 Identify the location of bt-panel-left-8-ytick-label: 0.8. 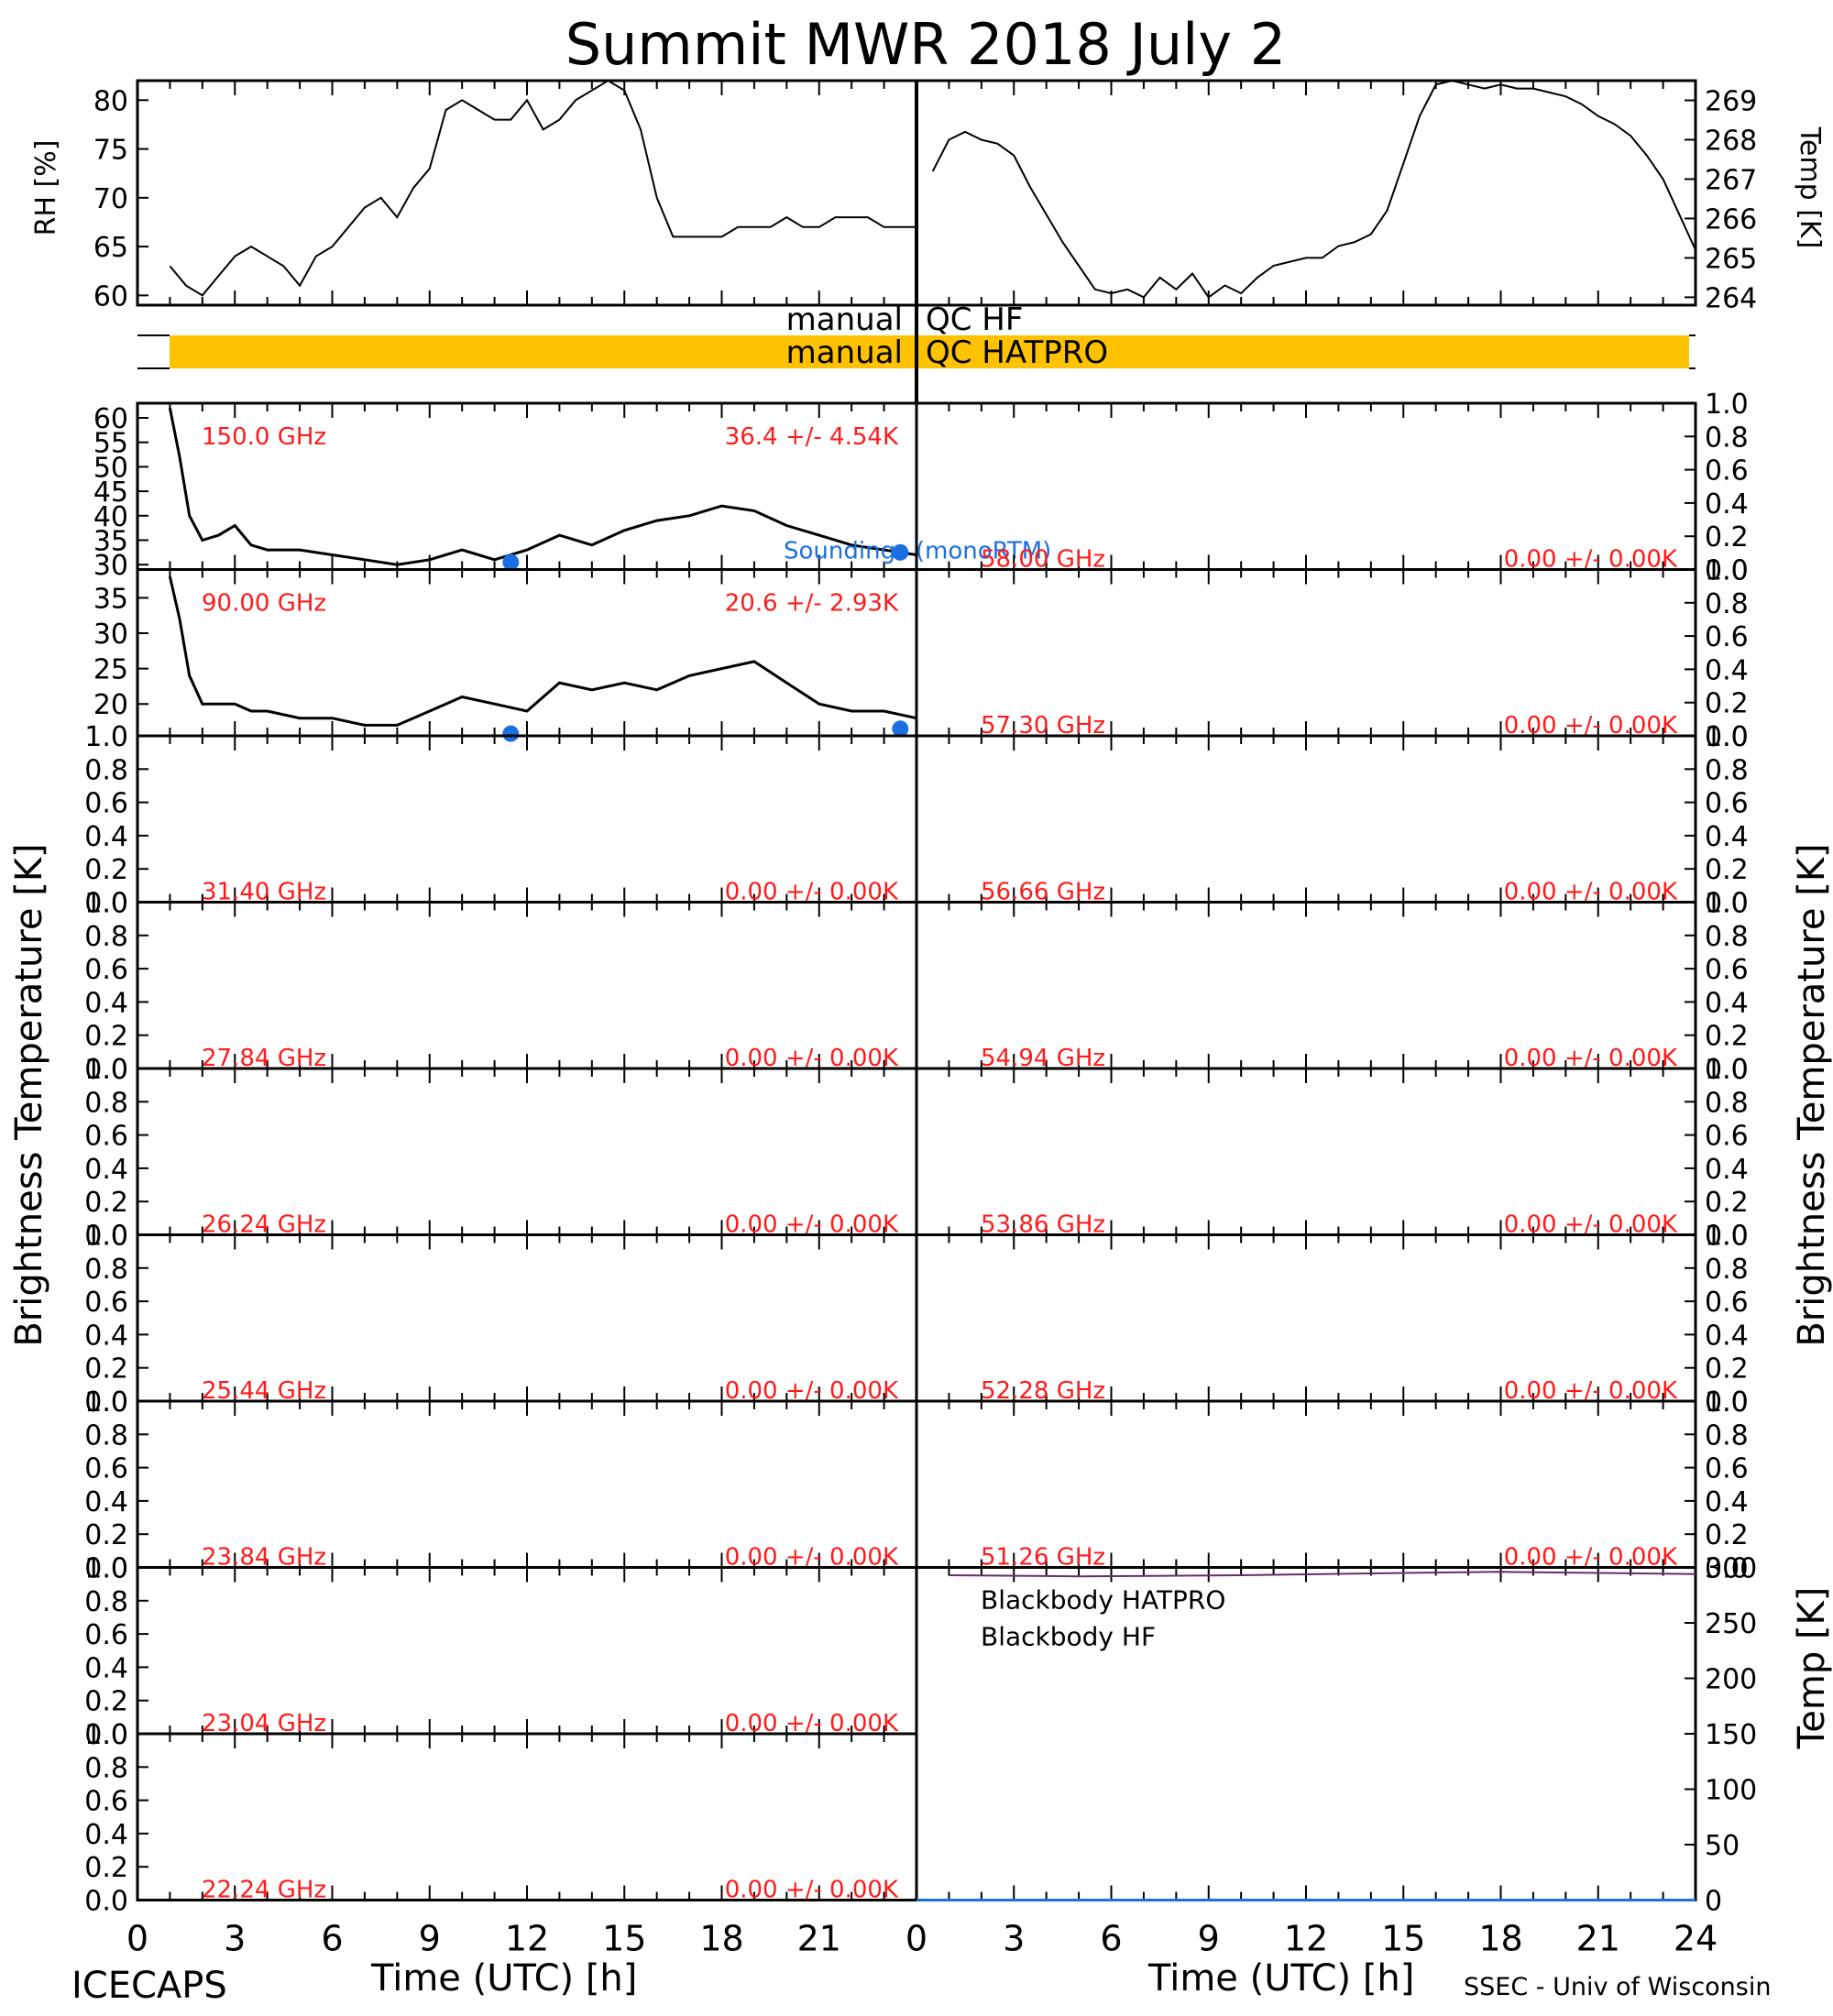
(106, 1768).